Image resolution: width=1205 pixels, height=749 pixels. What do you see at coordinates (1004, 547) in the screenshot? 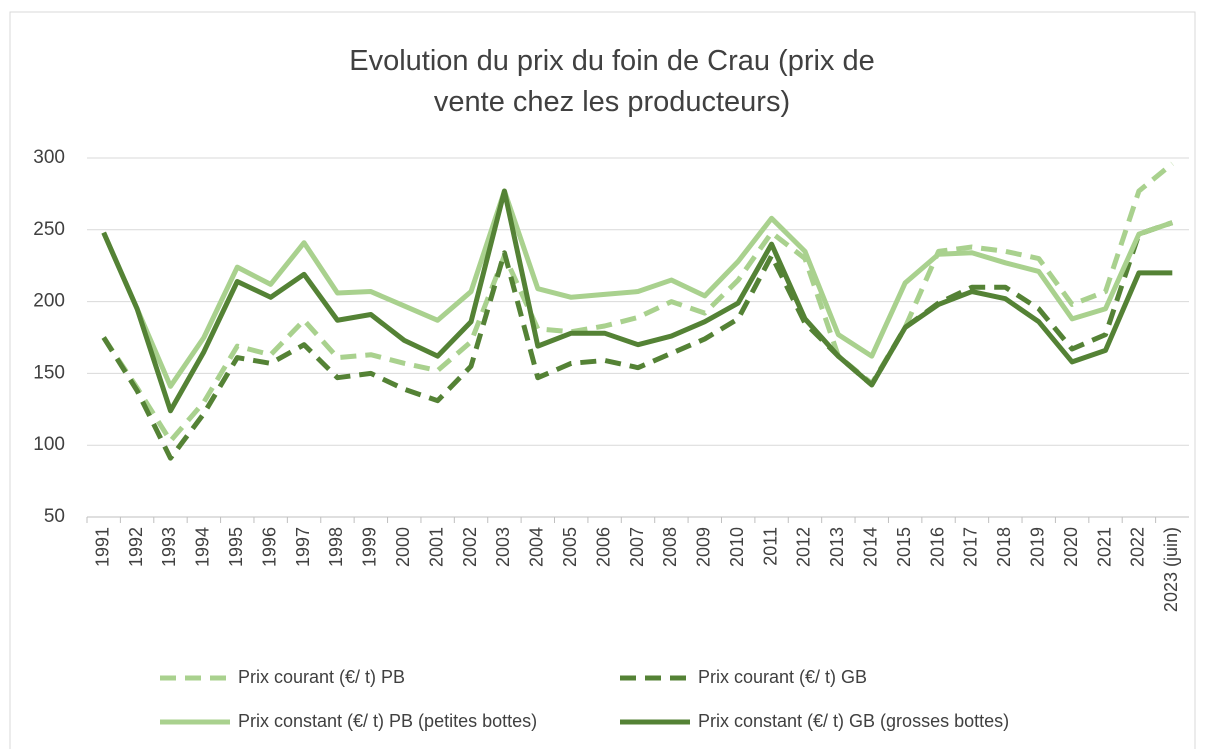
I see `x-tick-label: 2018` at bounding box center [1004, 547].